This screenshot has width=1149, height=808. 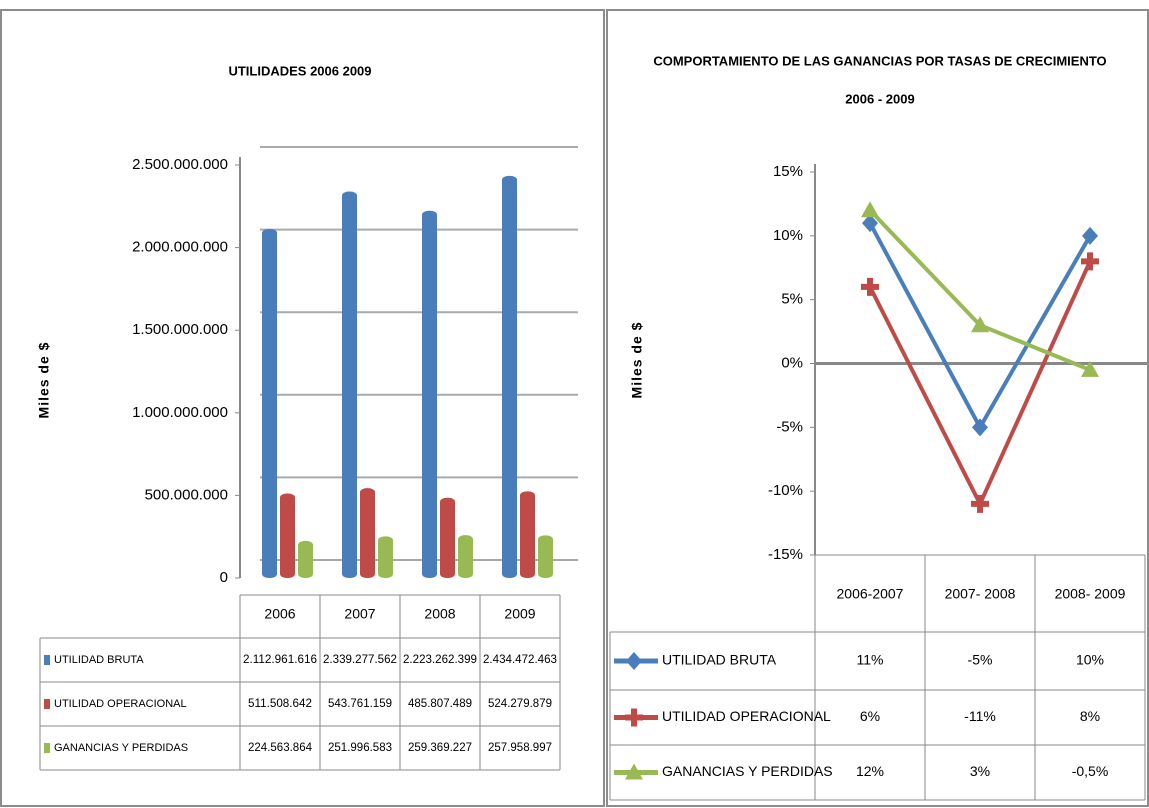 I want to click on table-value: 251.996.583, so click(x=360, y=747).